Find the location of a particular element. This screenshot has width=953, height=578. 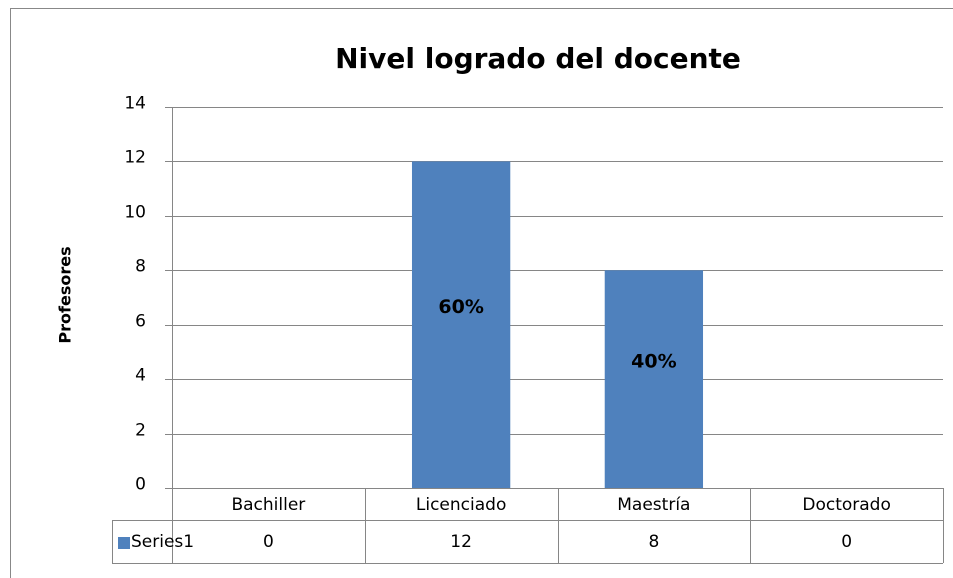

data-label: 40% is located at coordinates (653, 362).